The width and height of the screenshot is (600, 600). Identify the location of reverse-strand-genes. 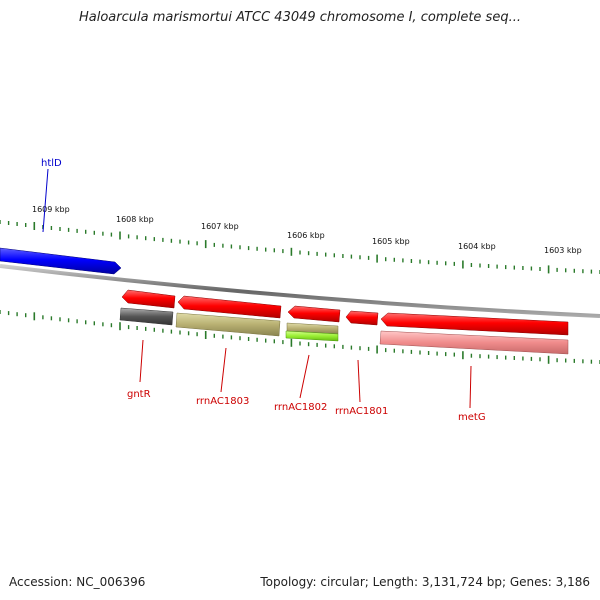
(345, 312).